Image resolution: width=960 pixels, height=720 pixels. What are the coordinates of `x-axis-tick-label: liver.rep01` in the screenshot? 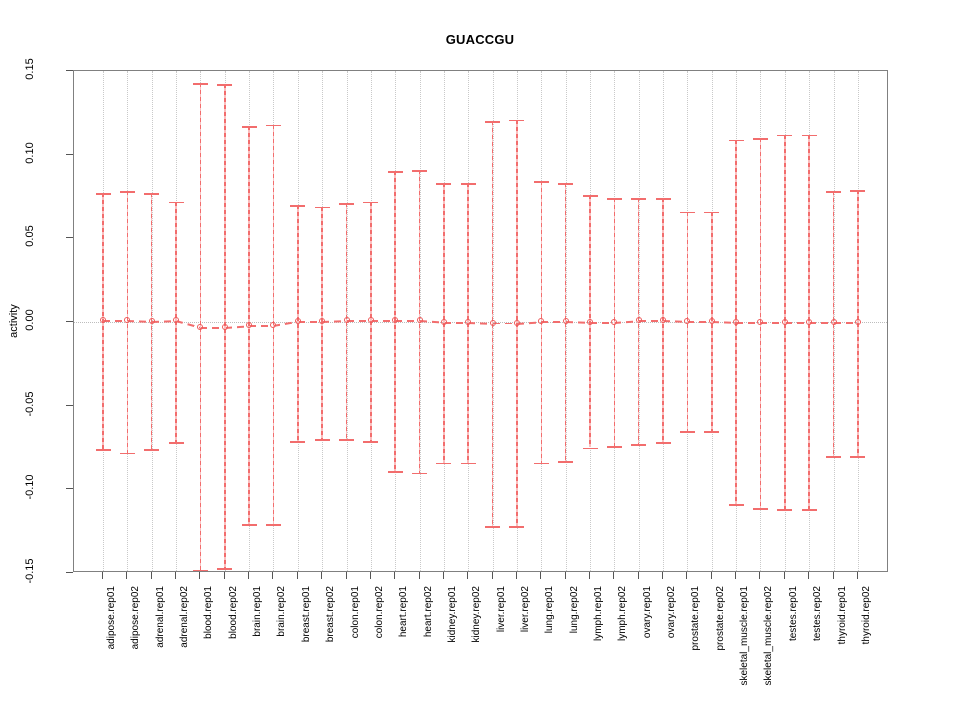 It's located at (501, 609).